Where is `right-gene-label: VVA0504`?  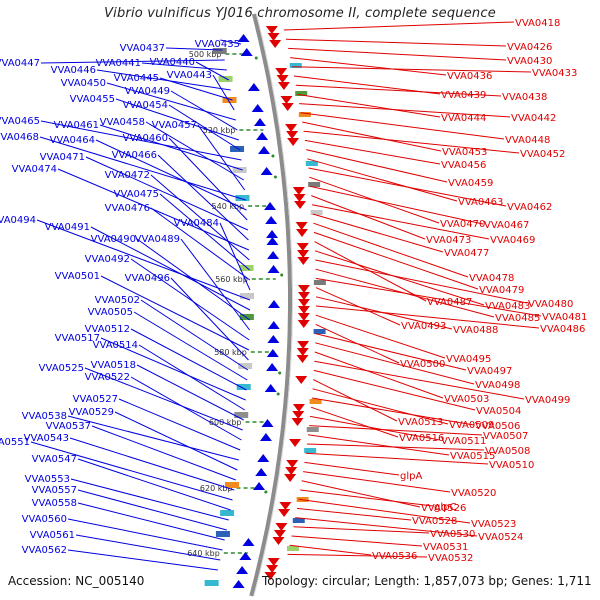
right-gene-label: VVA0504 is located at coordinates (498, 411).